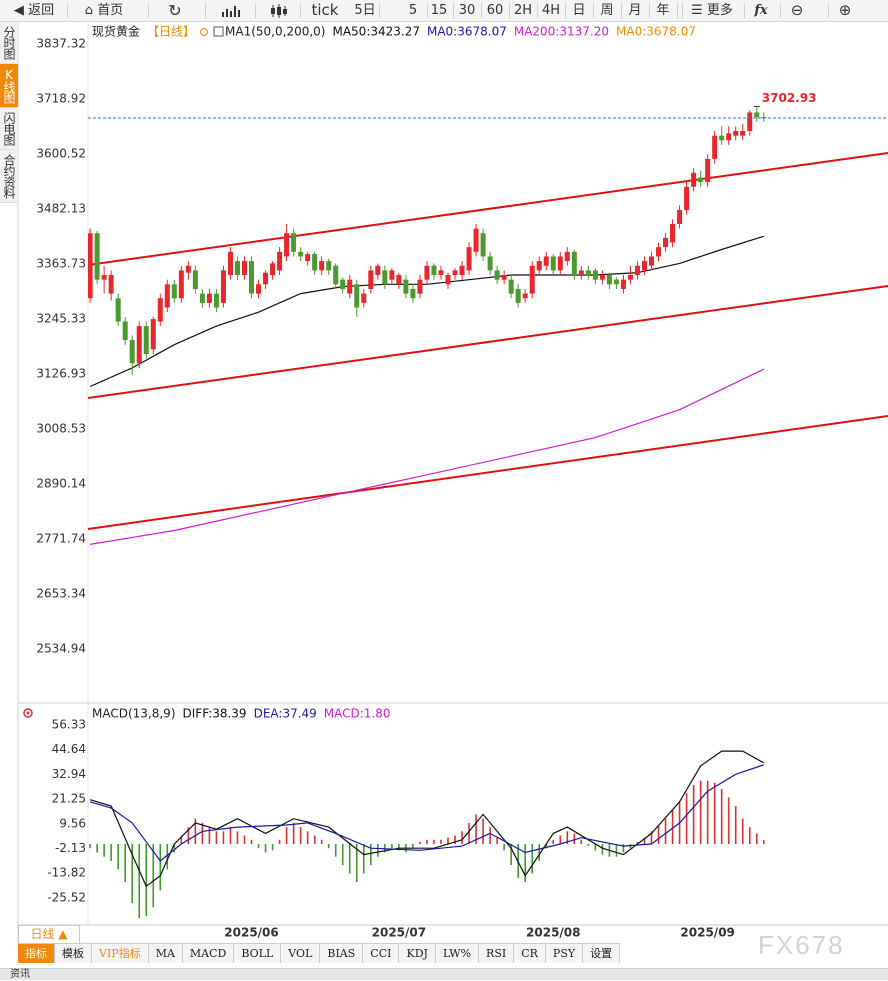  I want to click on indicator-tab: VIP指标, so click(120, 953).